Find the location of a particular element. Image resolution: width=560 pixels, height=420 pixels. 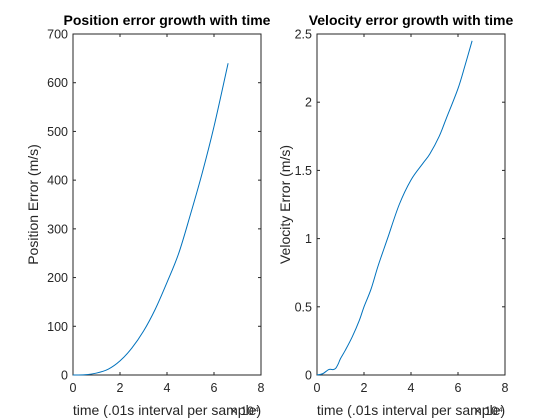

position-x-tick-label: 0 is located at coordinates (73, 388).